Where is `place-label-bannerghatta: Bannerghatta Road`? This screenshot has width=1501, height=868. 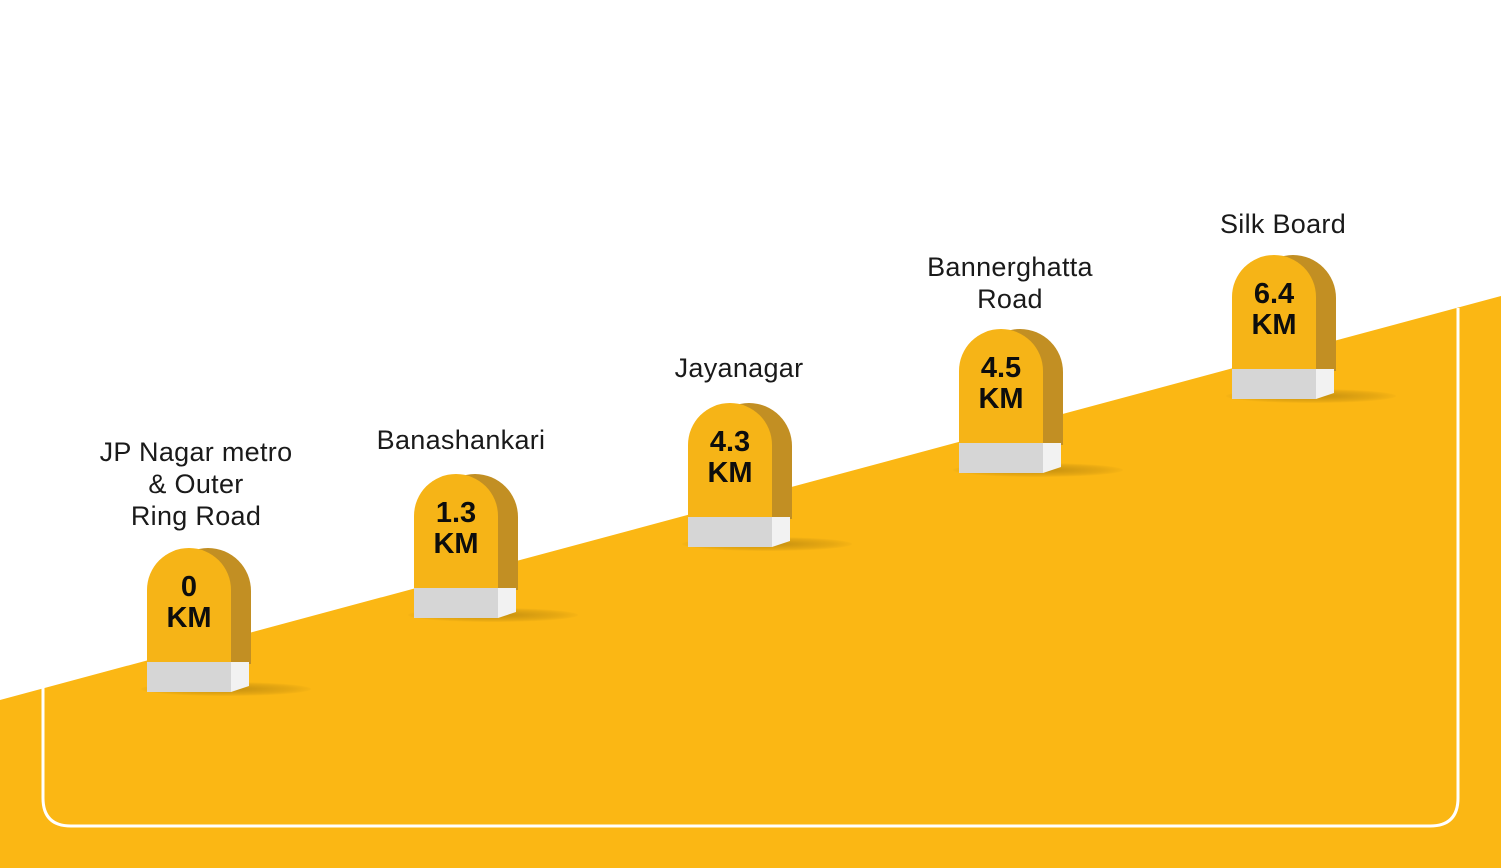 place-label-bannerghatta: Bannerghatta Road is located at coordinates (1010, 283).